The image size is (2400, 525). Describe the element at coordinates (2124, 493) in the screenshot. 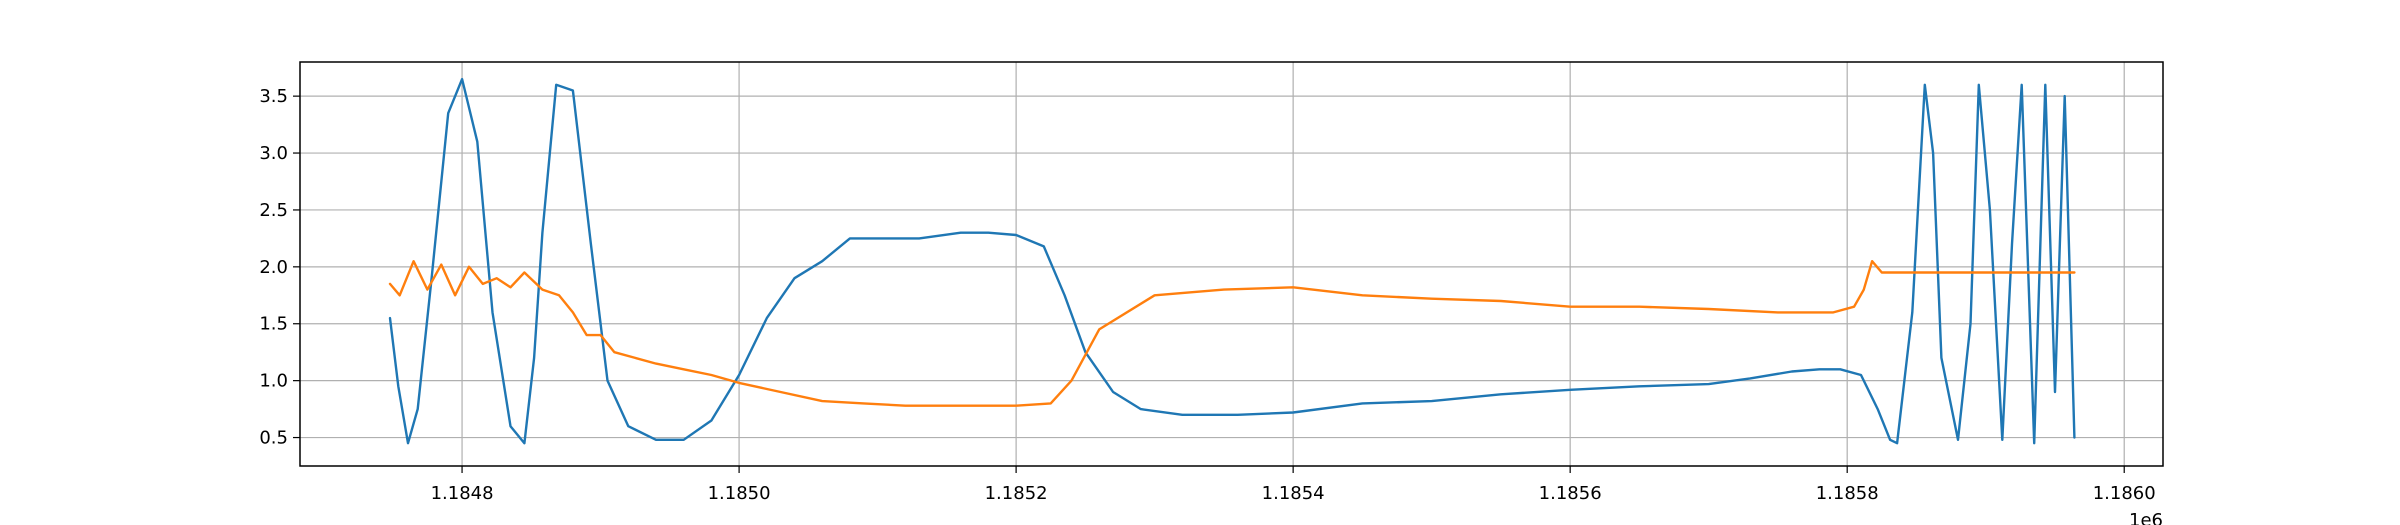

I see `x-tick-label: 1.1860` at that location.